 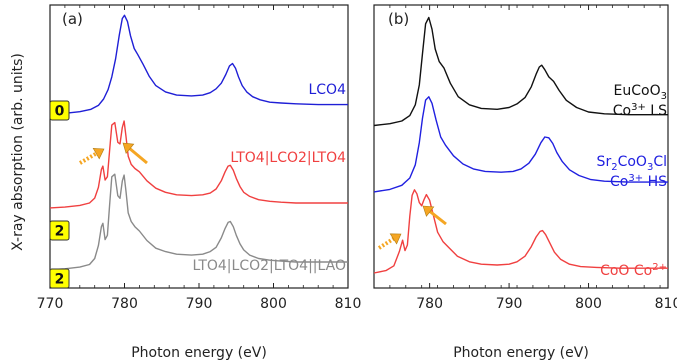 What do you see at coordinates (638, 181) in the screenshot?
I see `panel-b-series-label: Co3+​ HS` at bounding box center [638, 181].